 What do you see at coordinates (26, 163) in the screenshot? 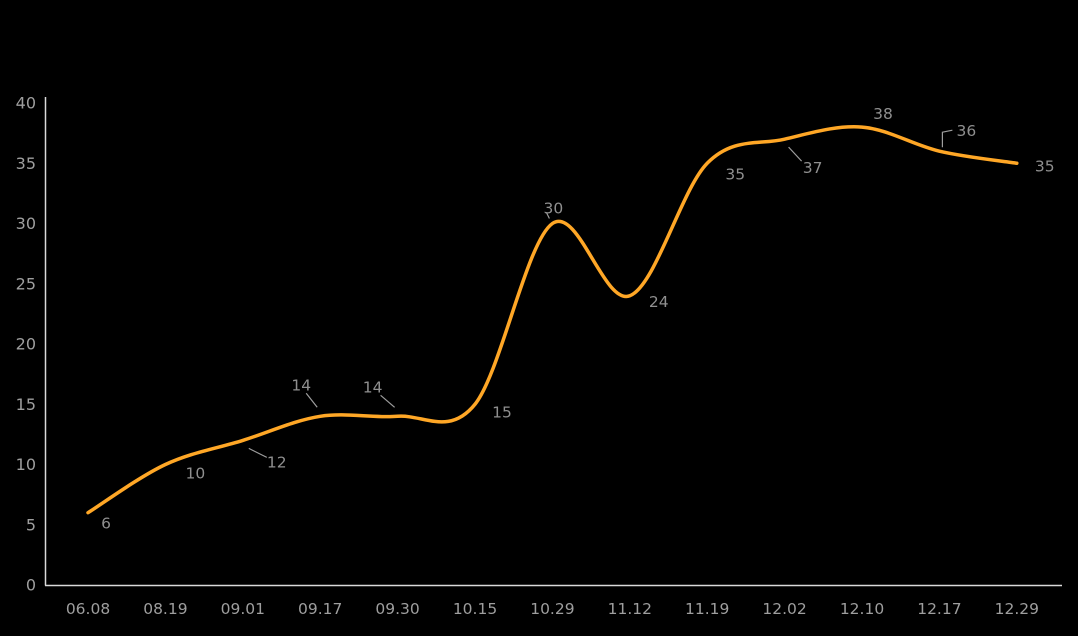
I see `y-tick-label: 35` at bounding box center [26, 163].